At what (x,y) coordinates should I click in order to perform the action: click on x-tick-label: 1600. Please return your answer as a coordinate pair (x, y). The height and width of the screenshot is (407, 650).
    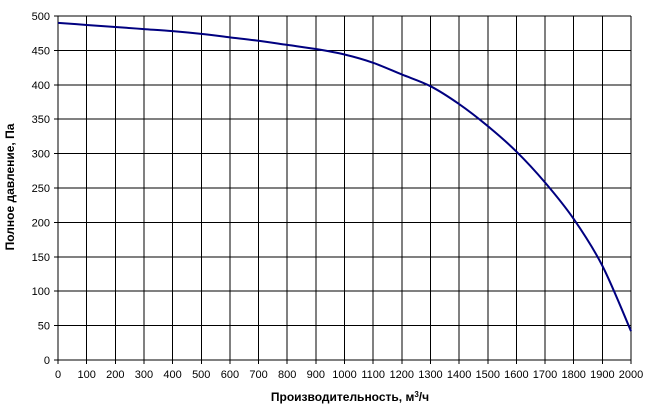
    Looking at the image, I should click on (516, 375).